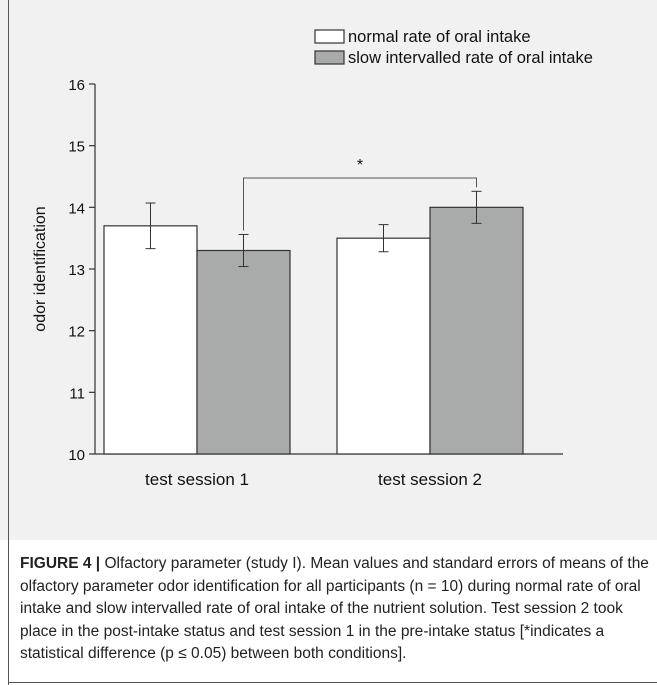  What do you see at coordinates (430, 479) in the screenshot?
I see `x-tick-label: test session 2` at bounding box center [430, 479].